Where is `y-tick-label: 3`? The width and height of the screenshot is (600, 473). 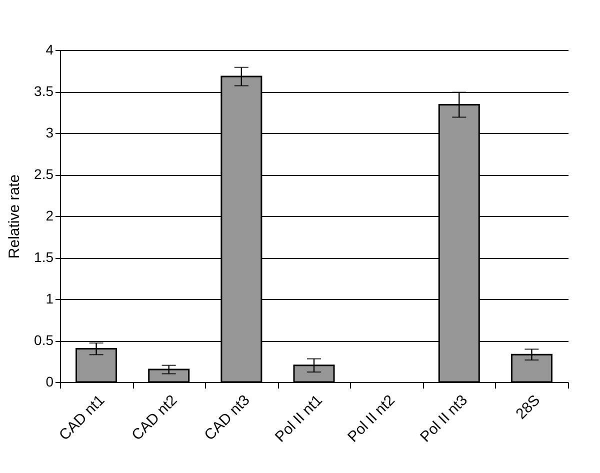 y-tick-label: 3 is located at coordinates (50, 132).